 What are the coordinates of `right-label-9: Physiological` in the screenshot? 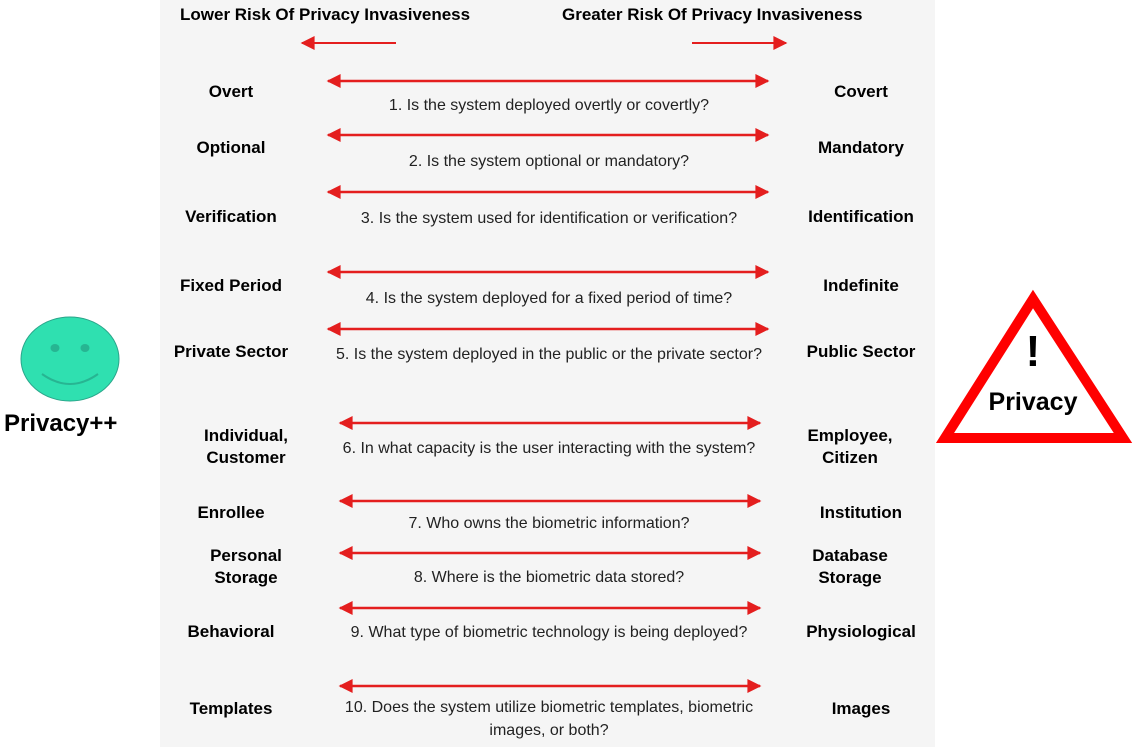 It's located at (861, 631).